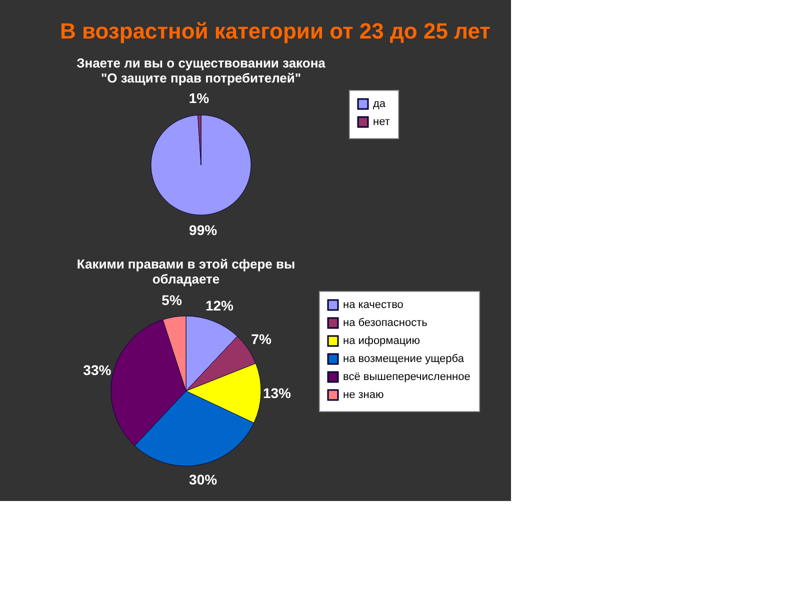 The width and height of the screenshot is (800, 600). I want to click on legend-label: нет, so click(381, 122).